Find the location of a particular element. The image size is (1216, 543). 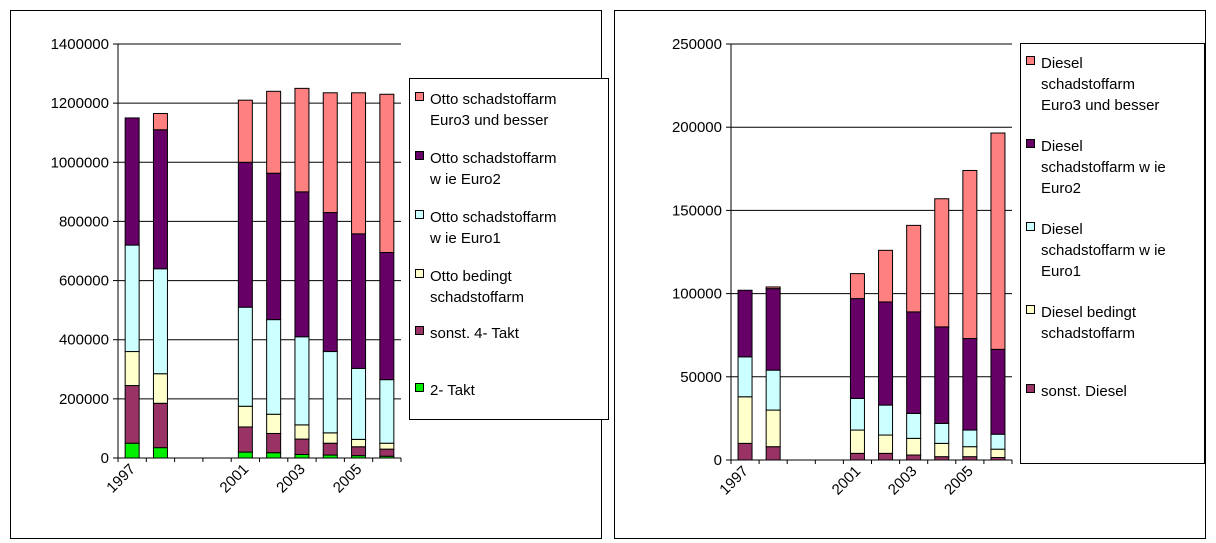

legend-item: Otto bedingt schadstoffarm is located at coordinates (509, 287).